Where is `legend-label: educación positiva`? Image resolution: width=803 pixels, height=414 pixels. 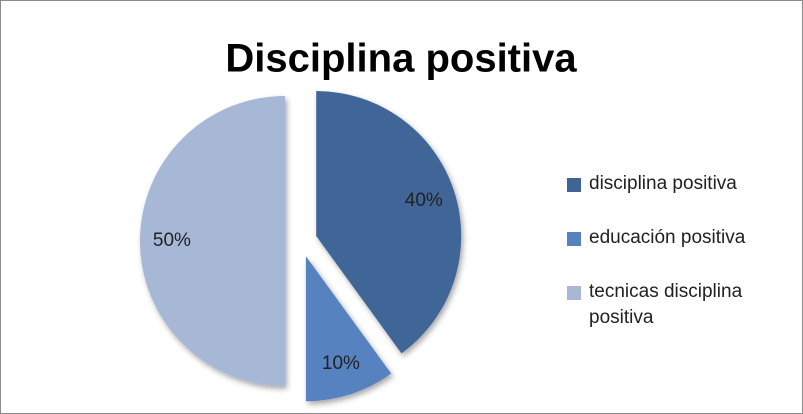 legend-label: educación positiva is located at coordinates (667, 237).